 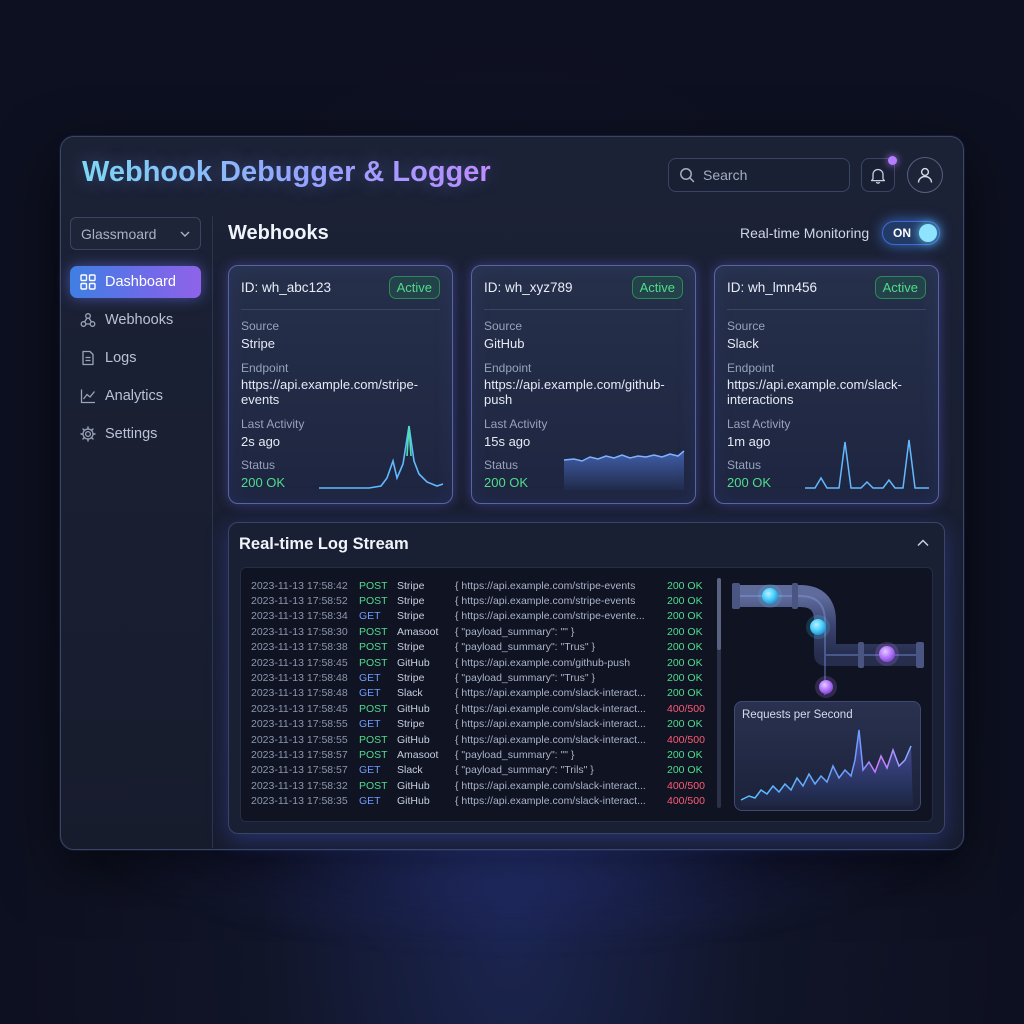 What do you see at coordinates (687, 175) in the screenshot?
I see `search-icon` at bounding box center [687, 175].